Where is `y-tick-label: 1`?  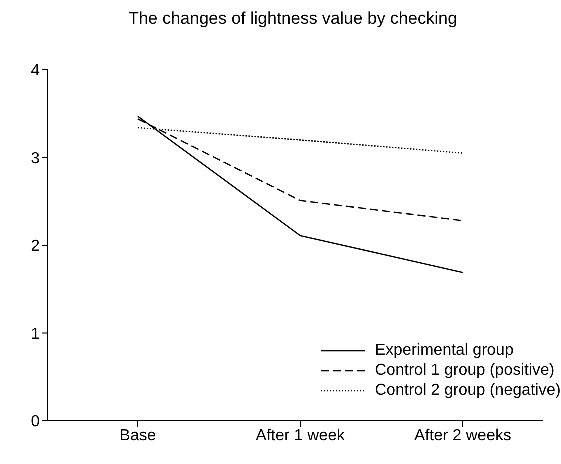 y-tick-label: 1 is located at coordinates (35, 334).